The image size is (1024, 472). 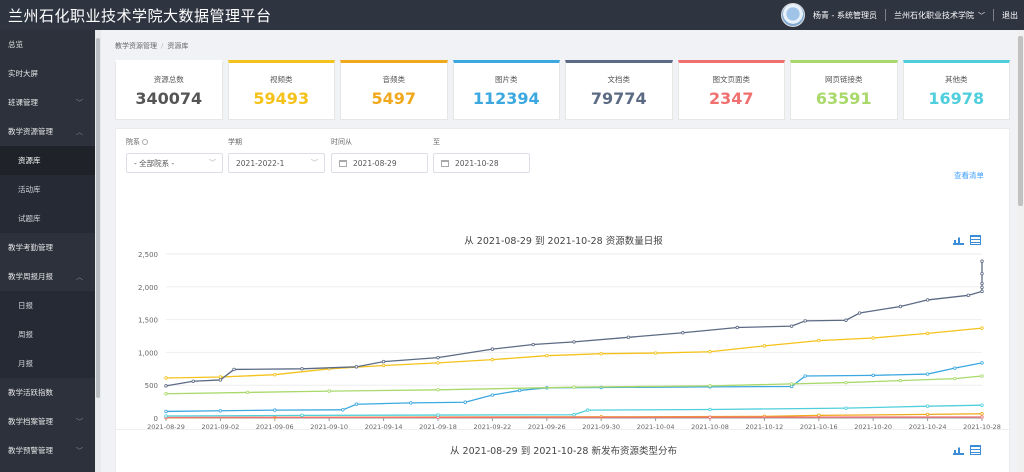 I want to click on school-select: 兰州石化职业技术学院 ﹀, so click(x=939, y=15).